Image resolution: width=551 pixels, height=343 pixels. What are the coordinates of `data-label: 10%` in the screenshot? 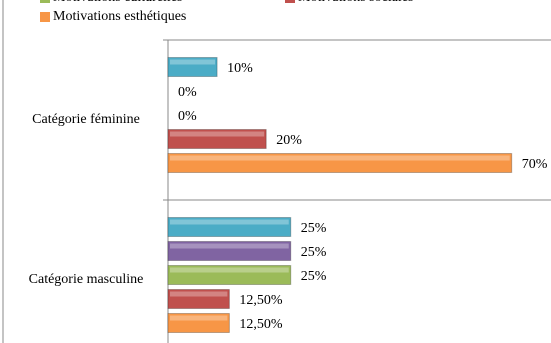 It's located at (240, 68).